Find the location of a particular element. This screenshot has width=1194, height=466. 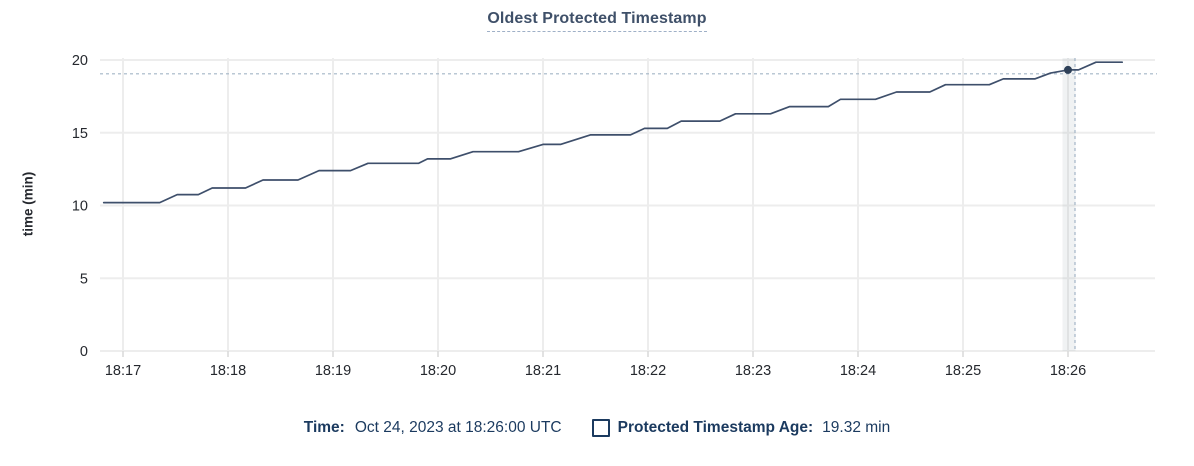

y-tick-label: 20 is located at coordinates (80, 61).